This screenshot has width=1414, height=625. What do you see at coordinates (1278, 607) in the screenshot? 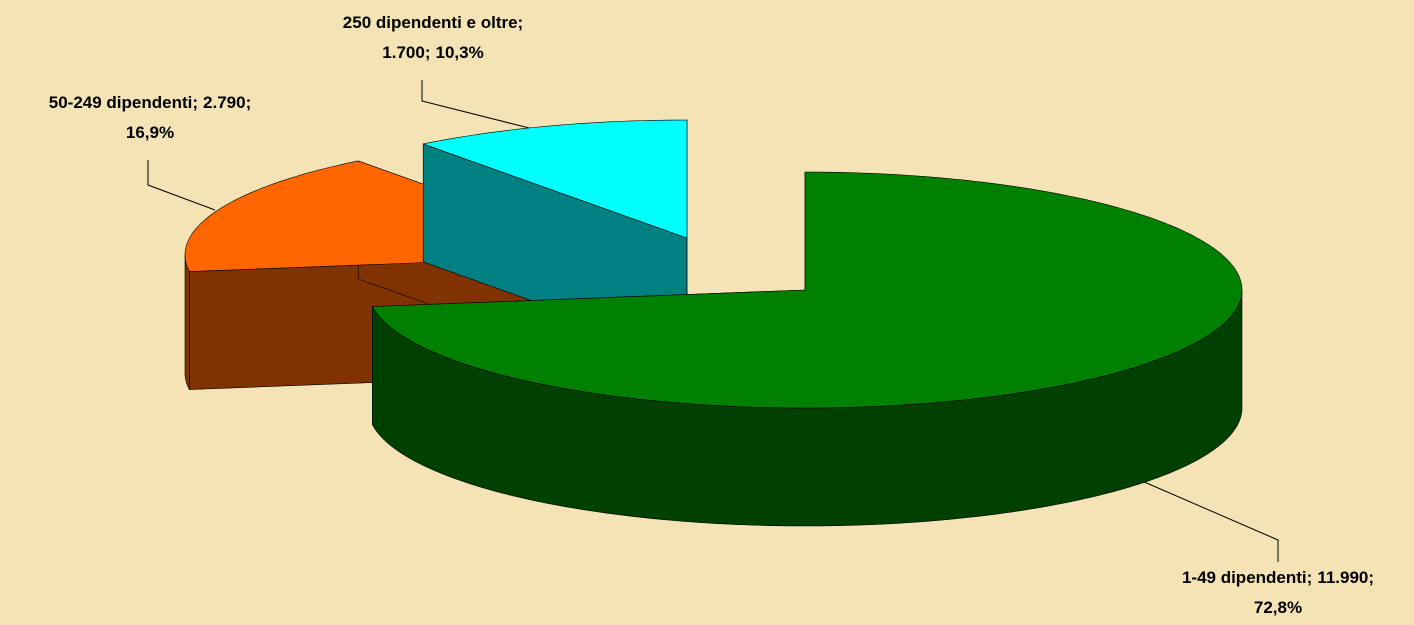
I see `label-part: 72,8%` at bounding box center [1278, 607].